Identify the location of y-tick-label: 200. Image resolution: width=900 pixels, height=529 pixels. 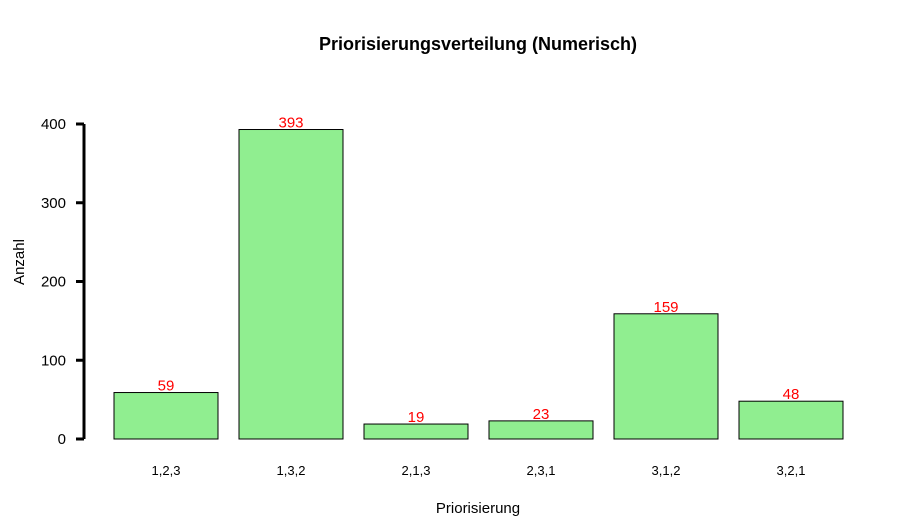
(53, 282).